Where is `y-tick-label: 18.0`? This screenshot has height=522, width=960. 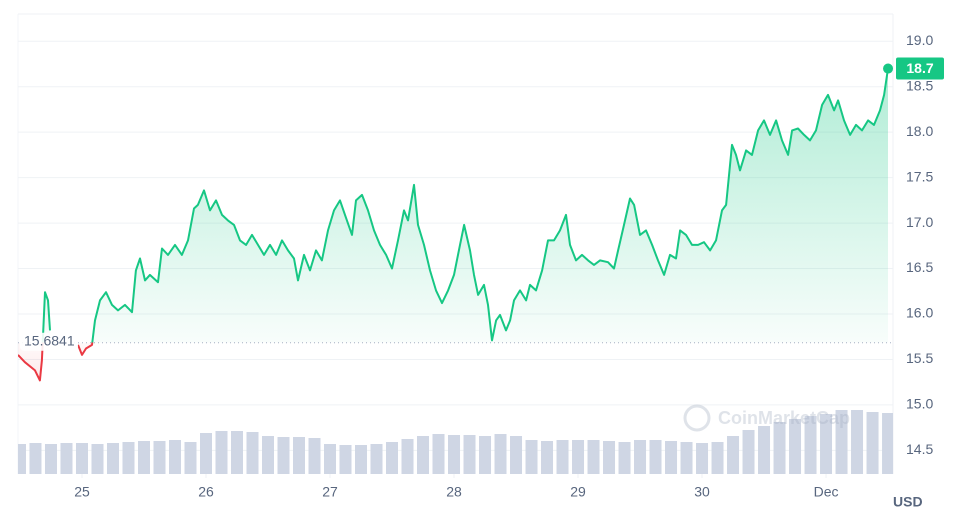 y-tick-label: 18.0 is located at coordinates (919, 131).